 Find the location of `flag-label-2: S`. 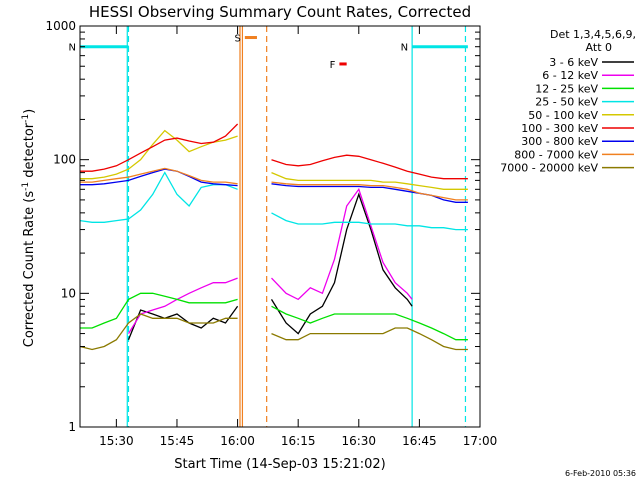

flag-label-2: S is located at coordinates (237, 39).